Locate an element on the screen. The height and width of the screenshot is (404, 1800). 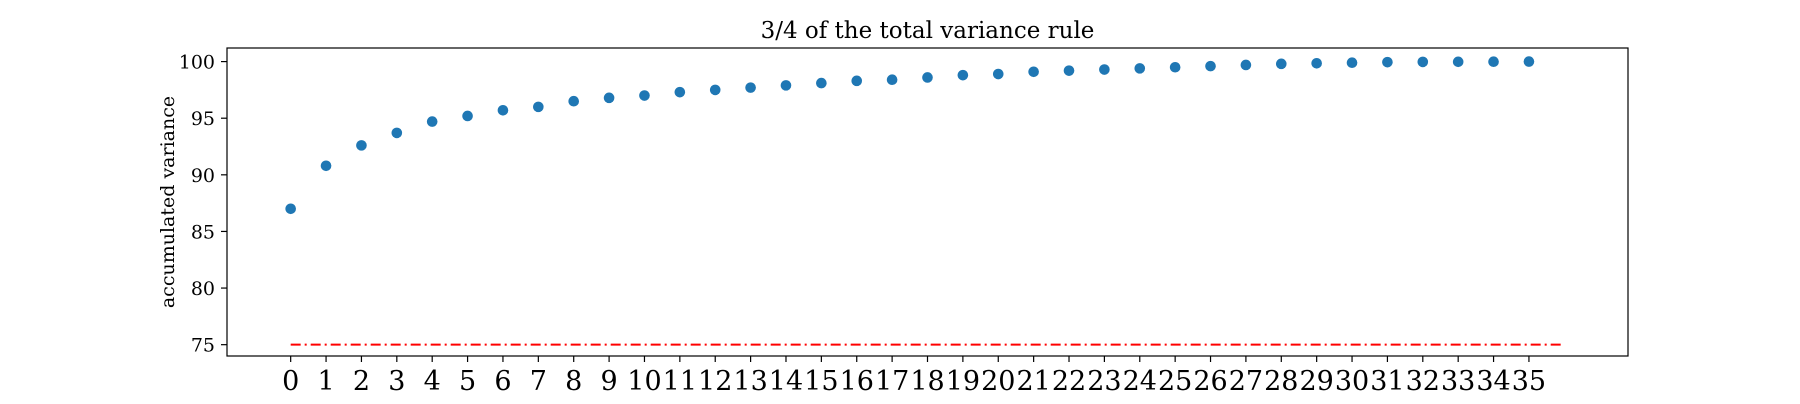
x-tick-label: 24 is located at coordinates (1140, 381).